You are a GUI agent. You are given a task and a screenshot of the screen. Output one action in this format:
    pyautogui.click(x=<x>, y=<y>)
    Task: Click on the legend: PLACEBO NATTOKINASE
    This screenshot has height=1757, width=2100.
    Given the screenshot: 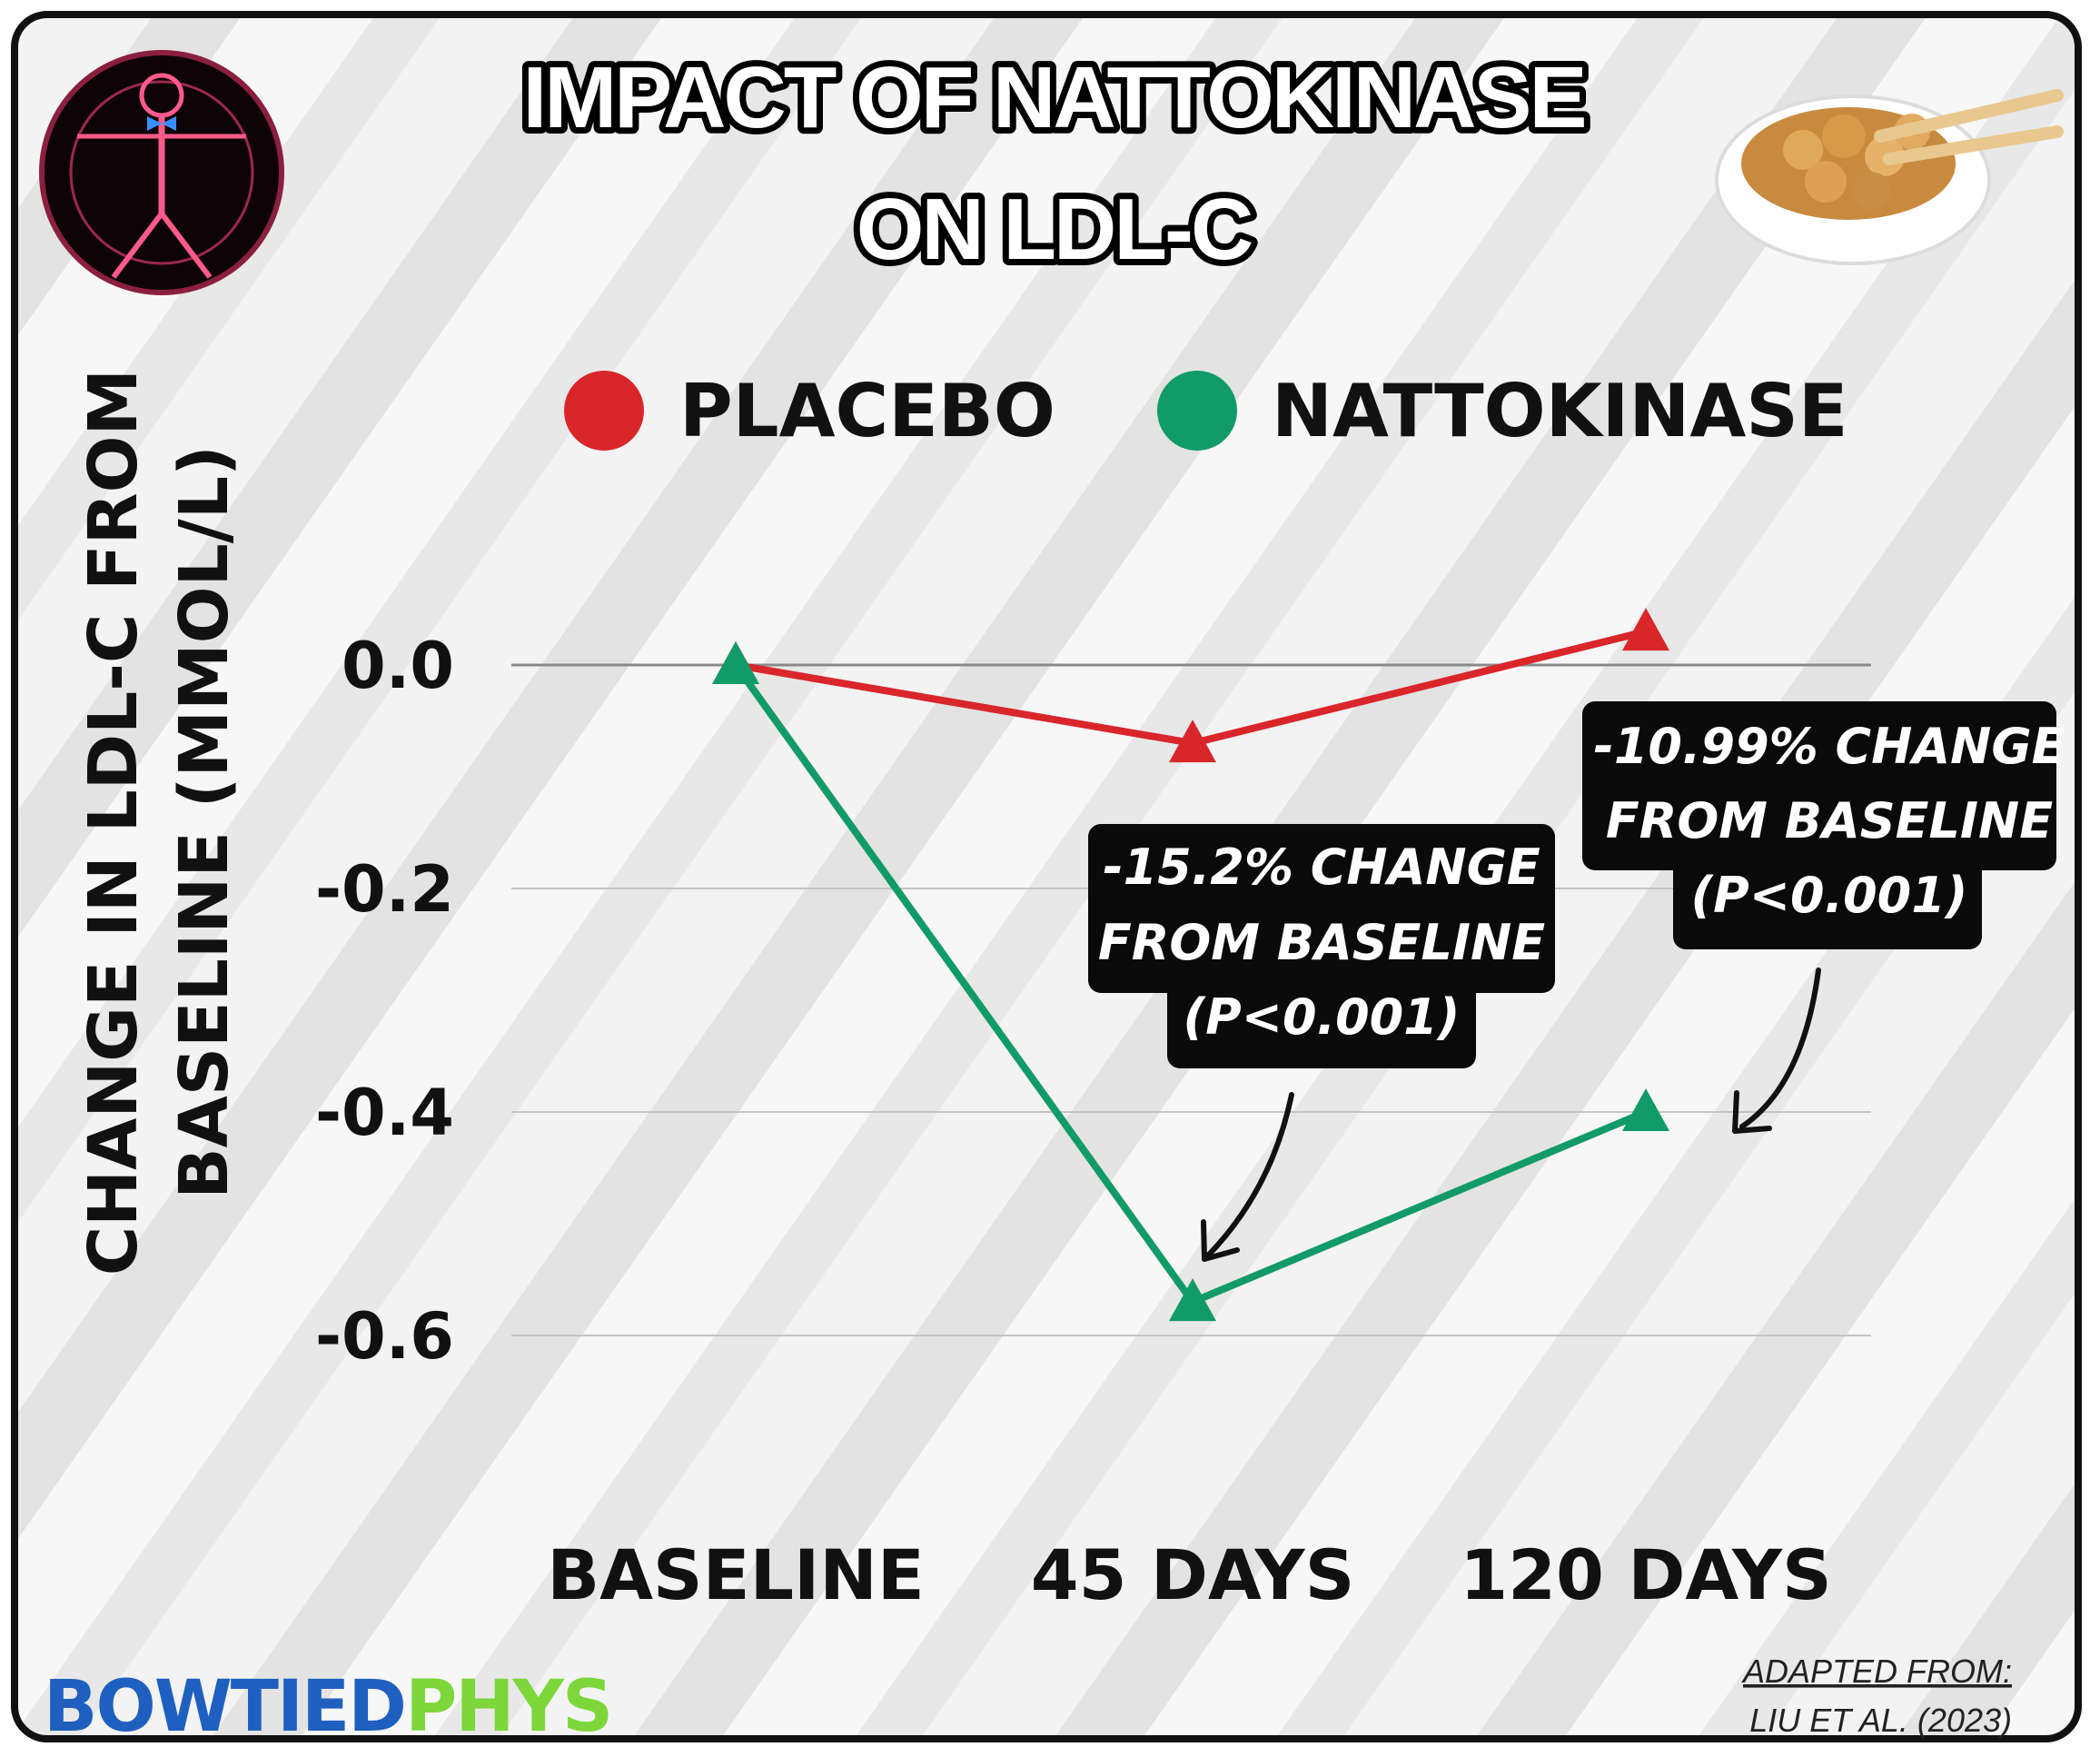 What is the action you would take?
    pyautogui.click(x=1206, y=411)
    